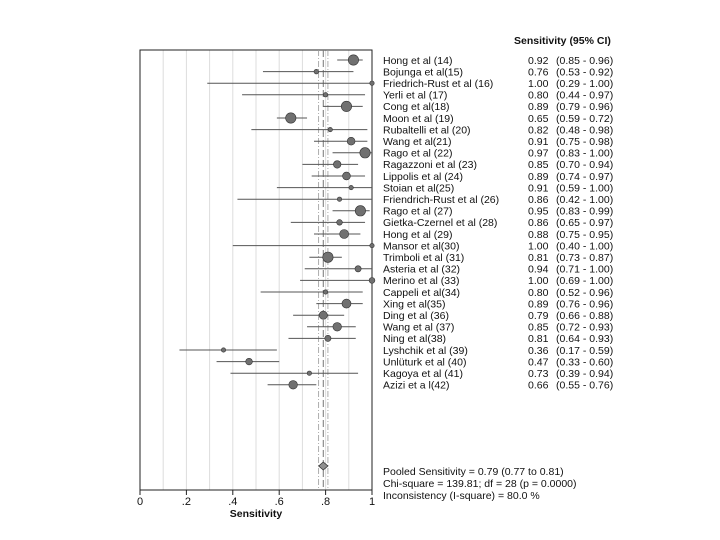 This screenshot has width=720, height=540. I want to click on study-label: Rubaltelli et al (20), so click(427, 130).